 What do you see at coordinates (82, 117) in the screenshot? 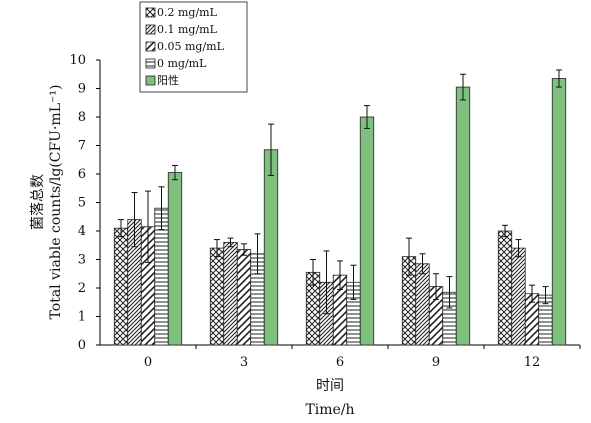
I see `y-tick-label: 8` at bounding box center [82, 117].